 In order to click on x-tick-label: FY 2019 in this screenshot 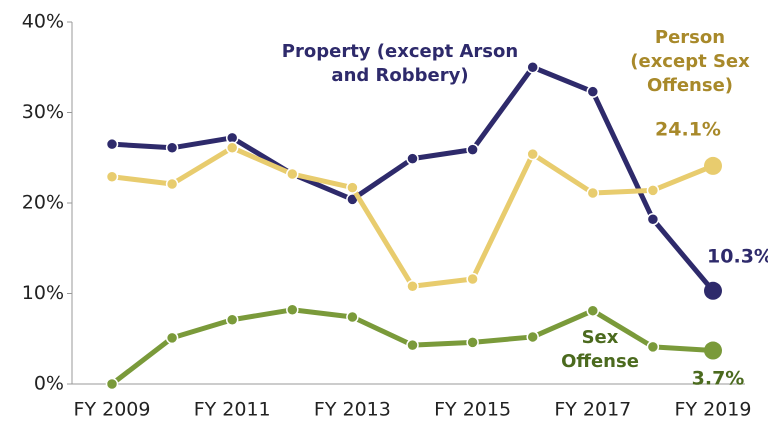, I will do `click(713, 410)`.